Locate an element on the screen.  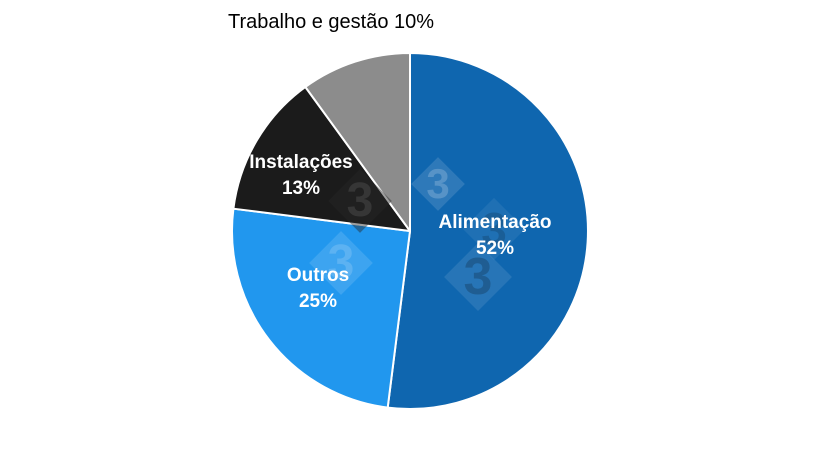
slice-label-alimentacao: Alimentação 52% is located at coordinates (495, 236).